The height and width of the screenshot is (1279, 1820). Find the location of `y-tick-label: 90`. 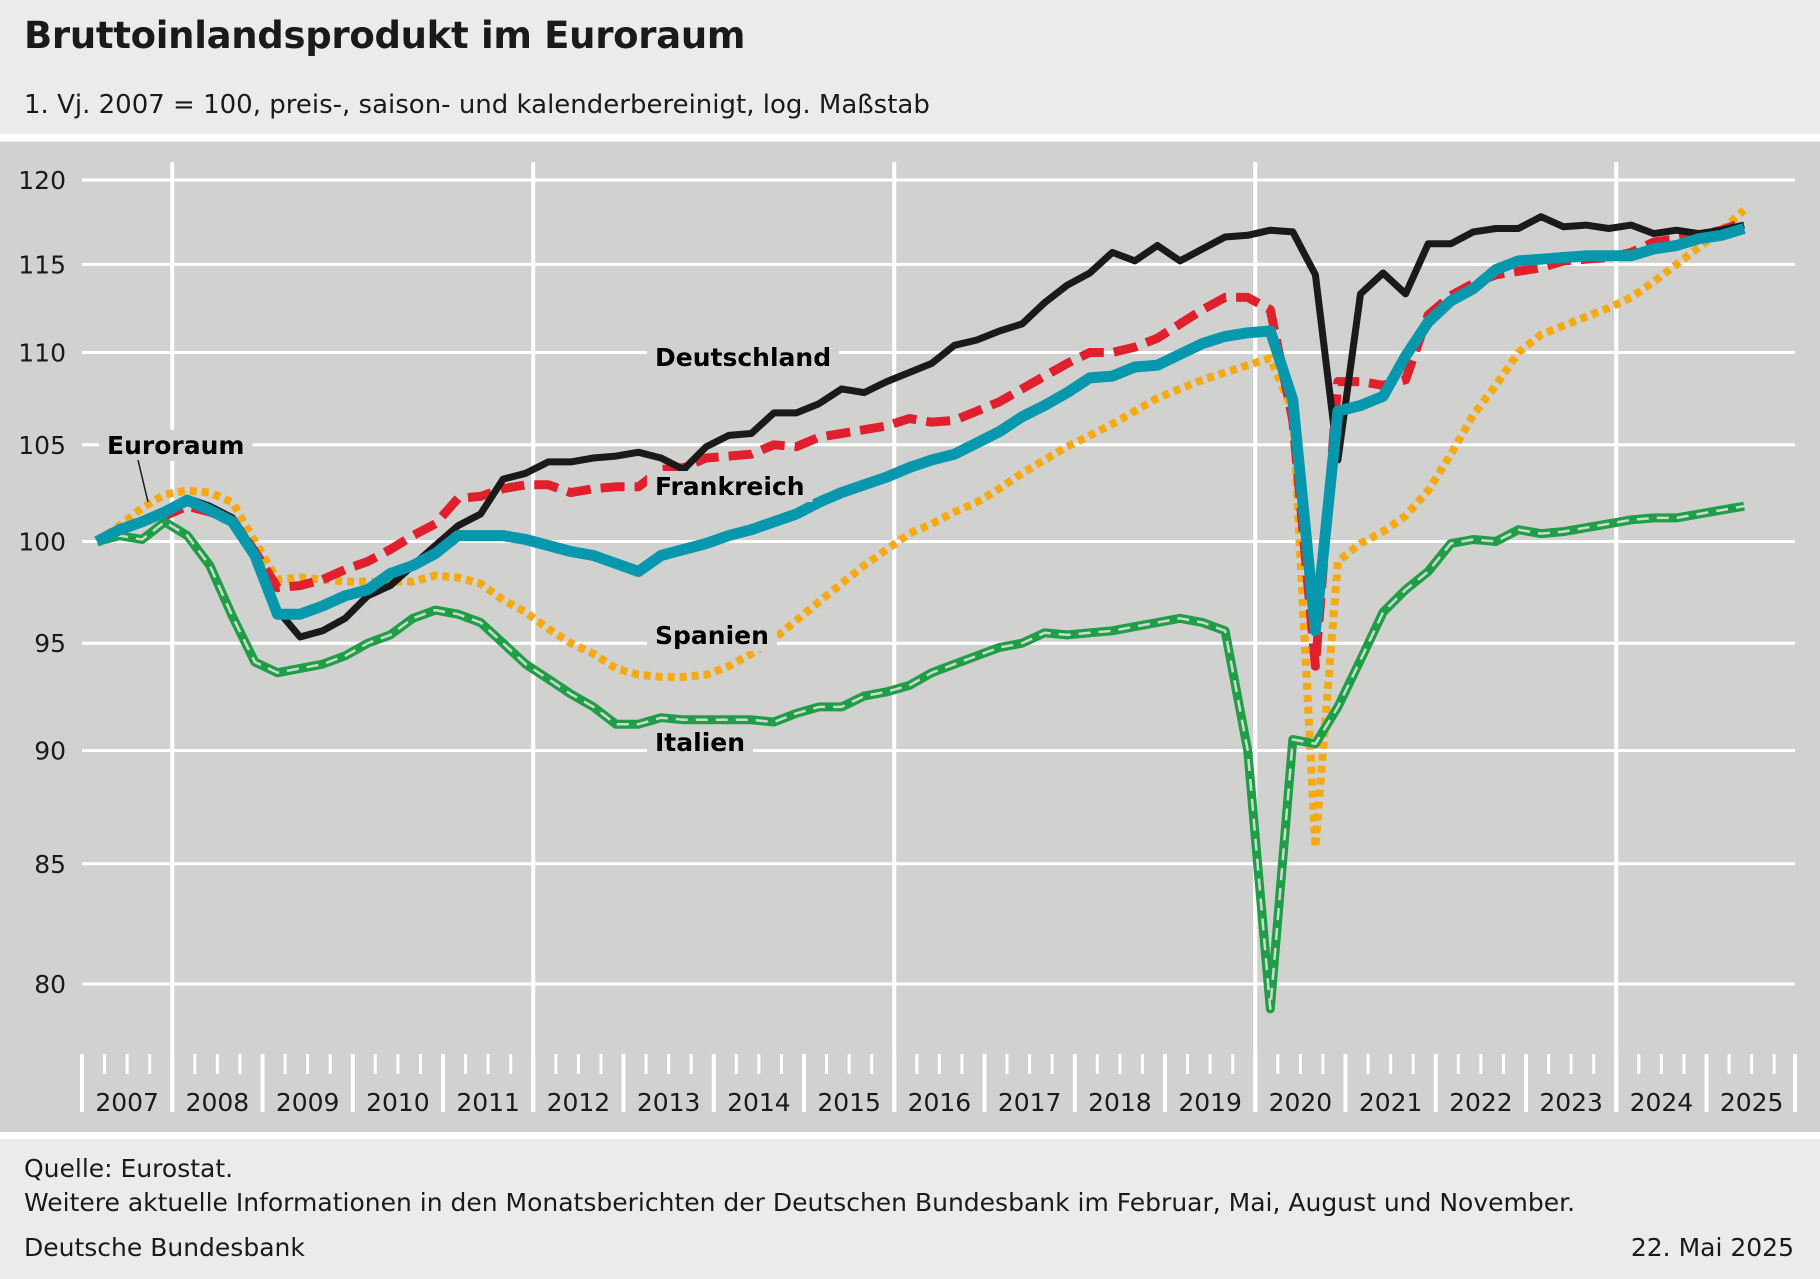

y-tick-label: 90 is located at coordinates (50, 750).